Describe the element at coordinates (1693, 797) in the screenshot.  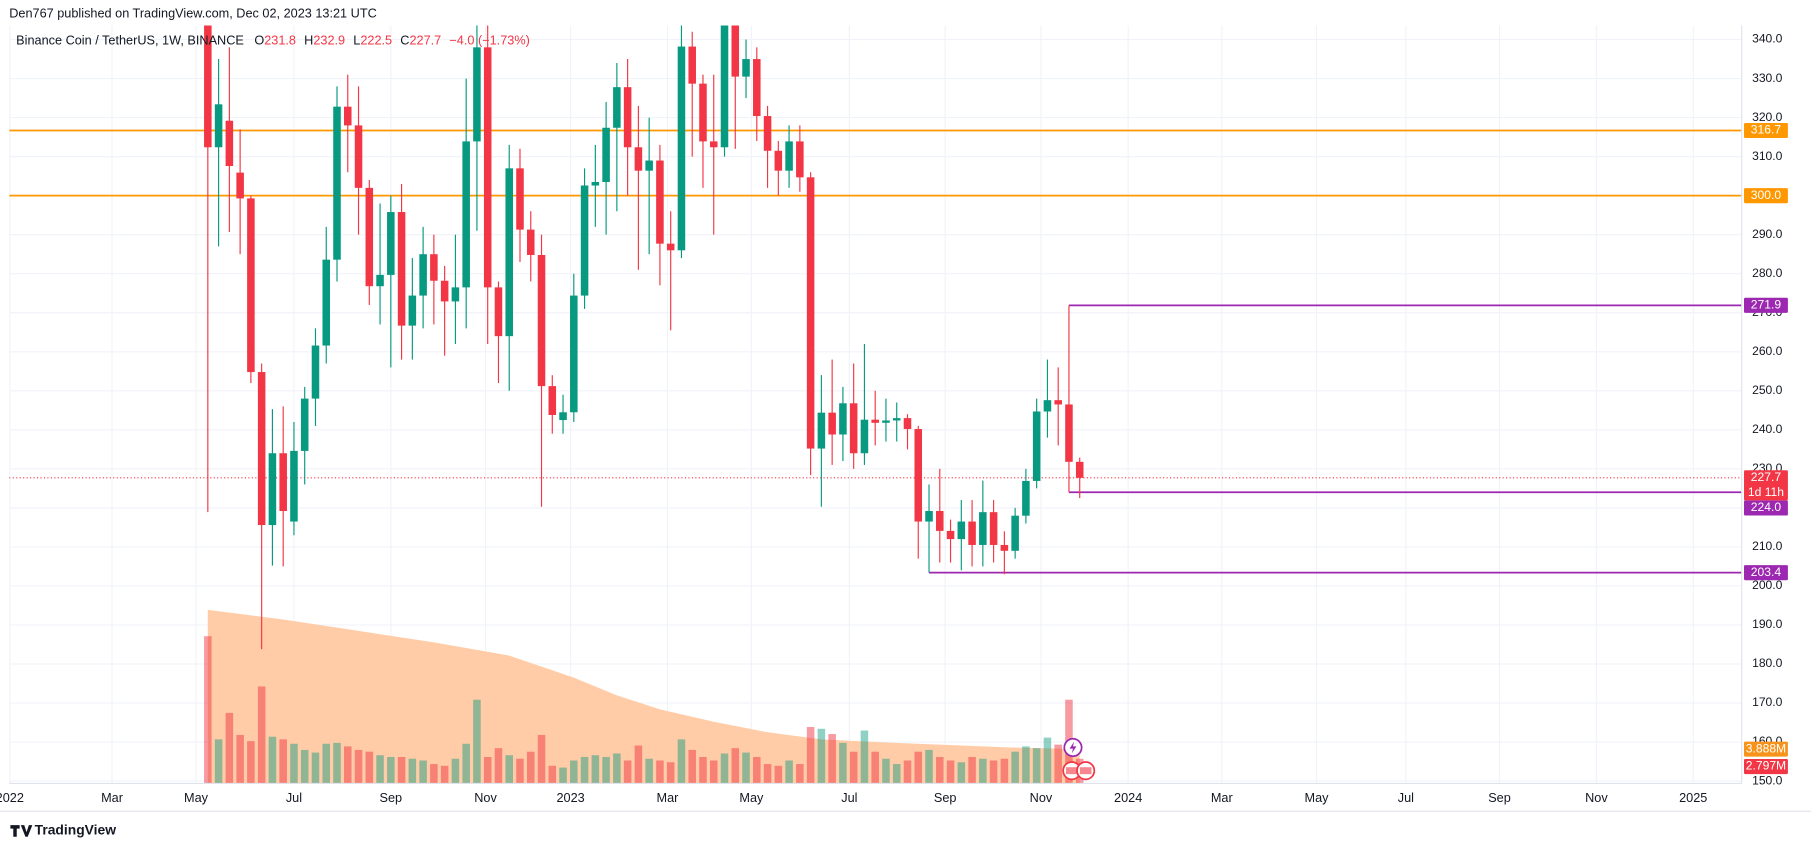
I see `x-tick-label: 2025` at that location.